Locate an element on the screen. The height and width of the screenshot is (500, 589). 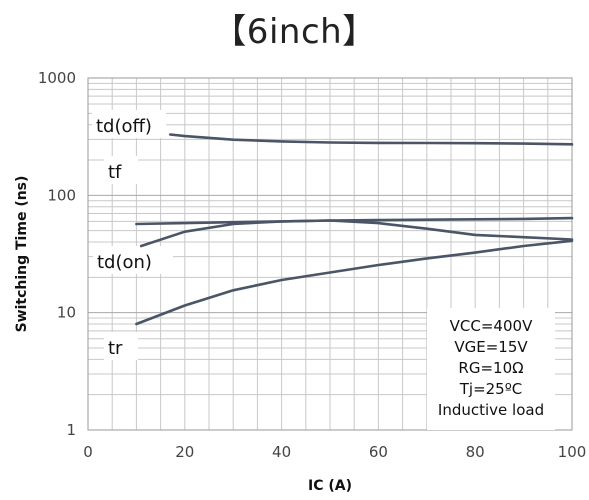
chart-title: 【6inch】 is located at coordinates (294, 32).